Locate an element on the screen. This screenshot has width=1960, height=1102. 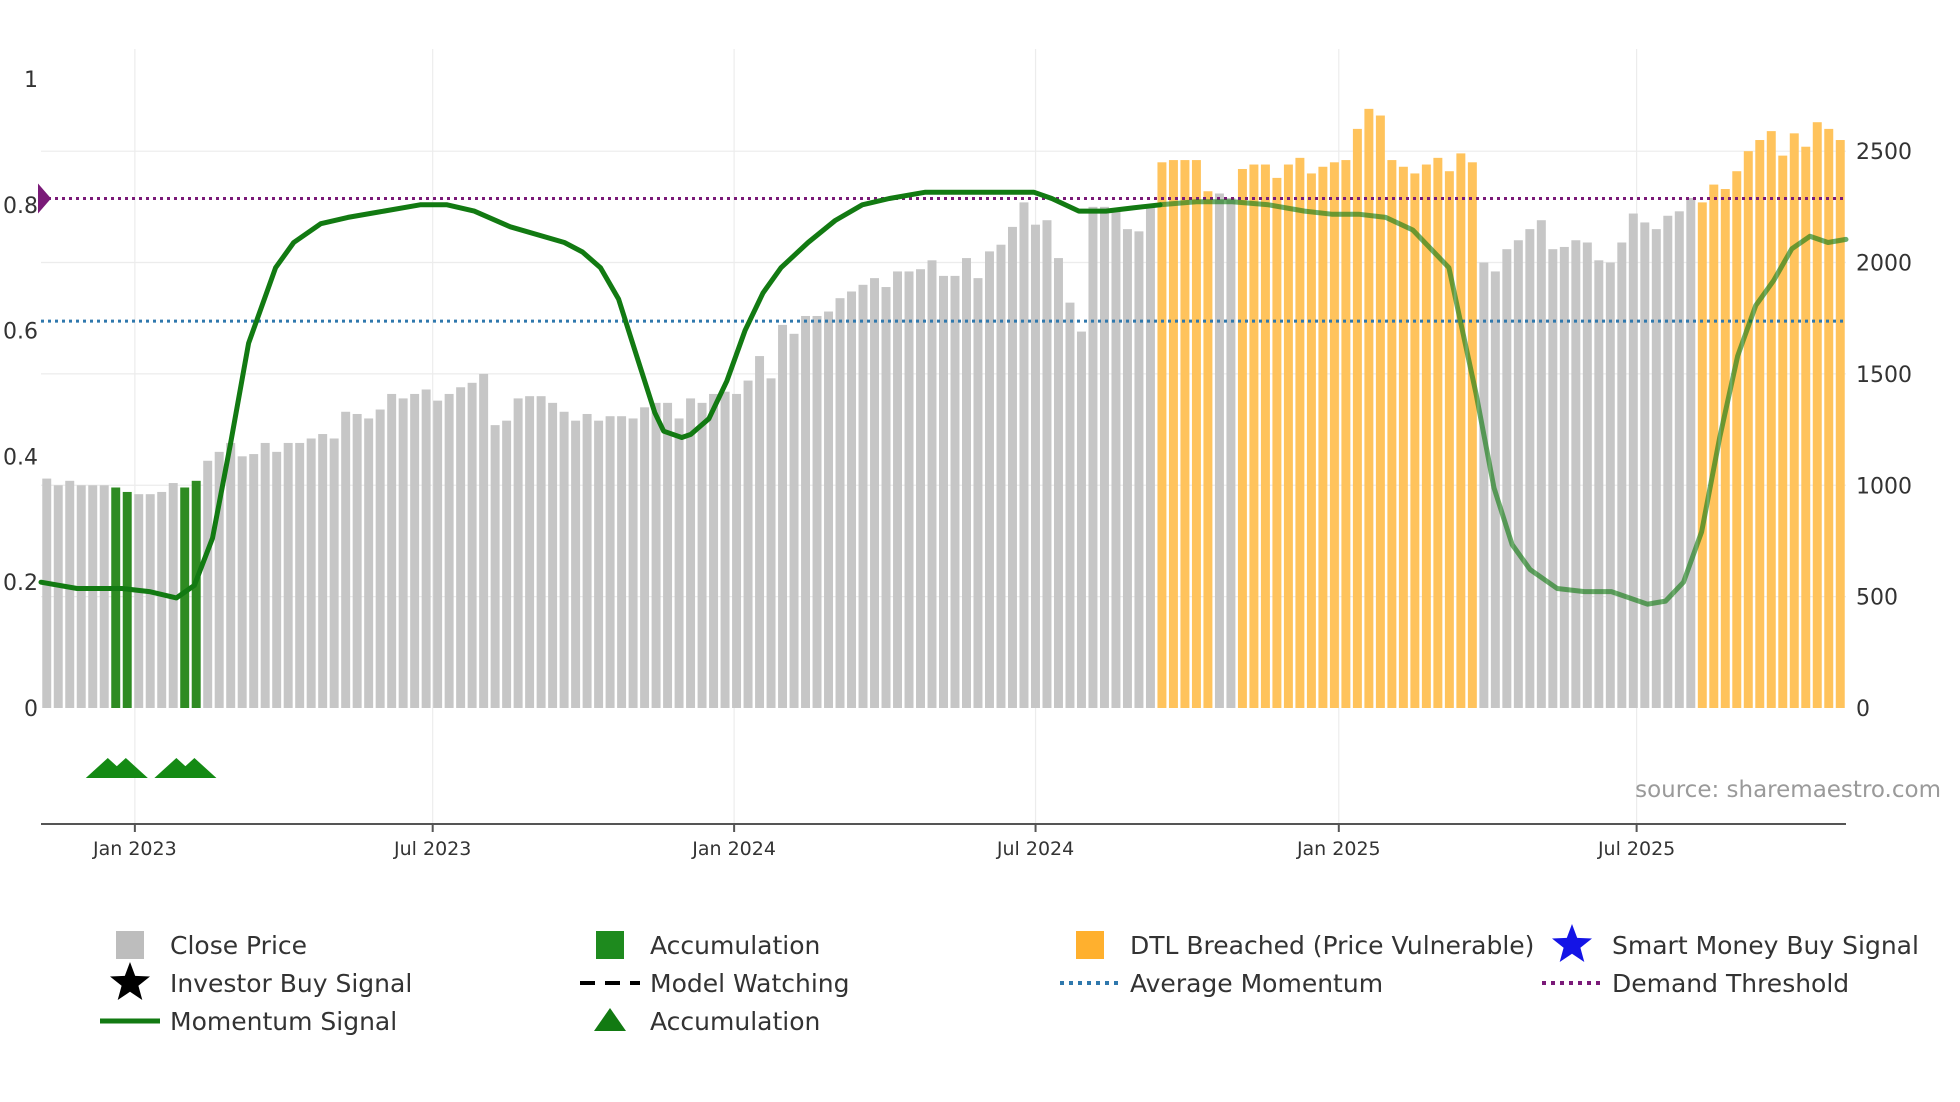
legend-label: Smart Money Buy Signal is located at coordinates (1765, 945).